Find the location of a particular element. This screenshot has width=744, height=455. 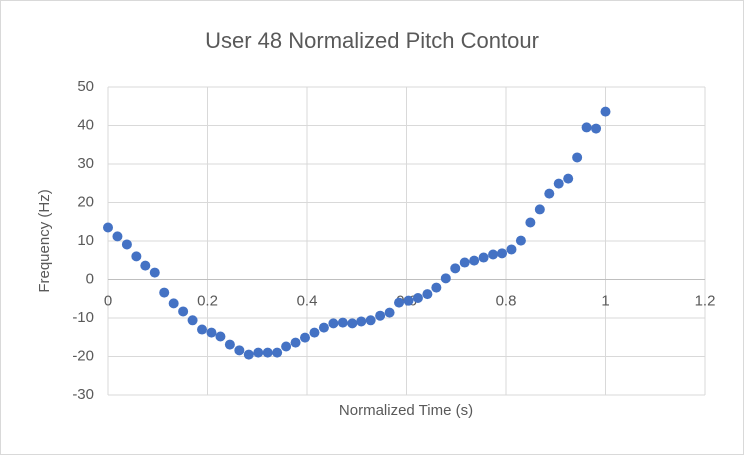

x-tick-label: 0.4 is located at coordinates (307, 300).